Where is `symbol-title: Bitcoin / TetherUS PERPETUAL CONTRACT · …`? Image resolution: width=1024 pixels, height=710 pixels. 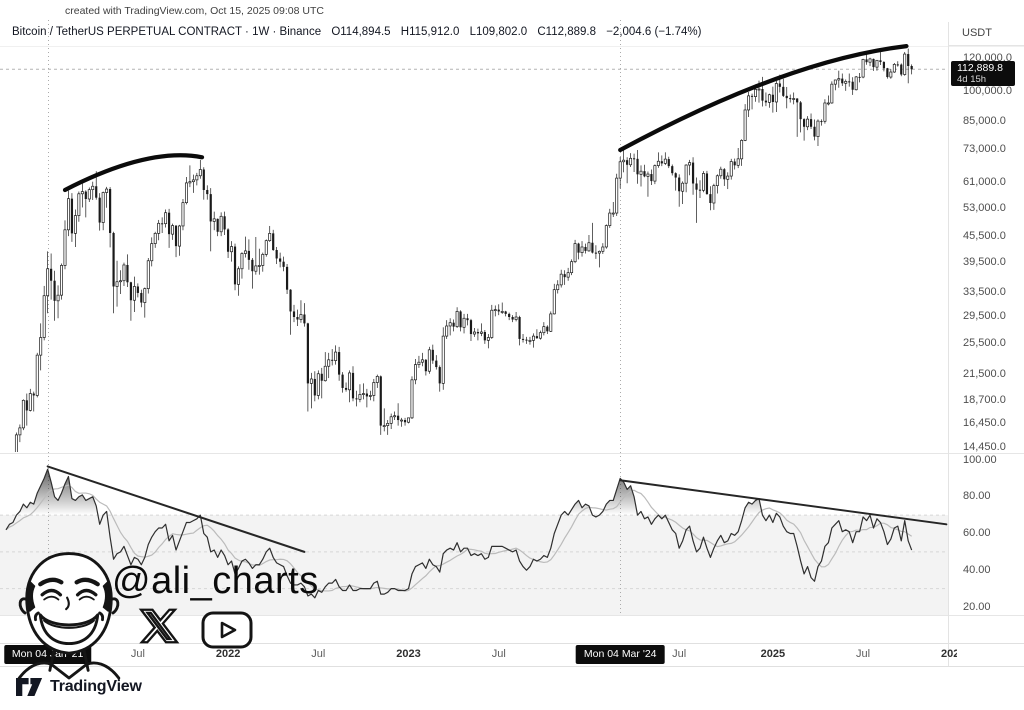 symbol-title: Bitcoin / TetherUS PERPETUAL CONTRACT · … is located at coordinates (167, 32).